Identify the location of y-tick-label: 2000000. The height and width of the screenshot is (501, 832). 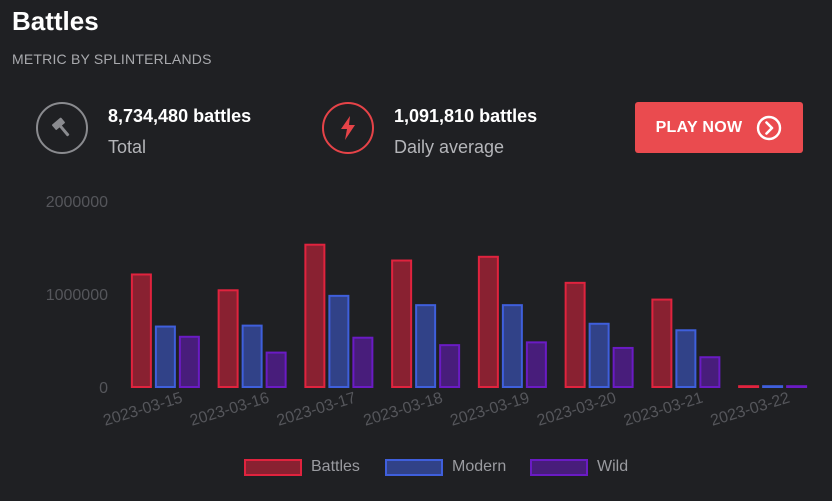
(77, 202).